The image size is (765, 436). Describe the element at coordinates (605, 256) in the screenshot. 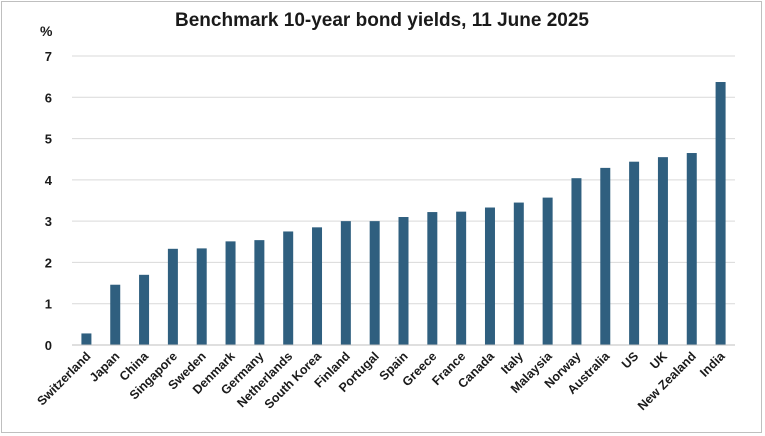

I see `bar-australia` at that location.